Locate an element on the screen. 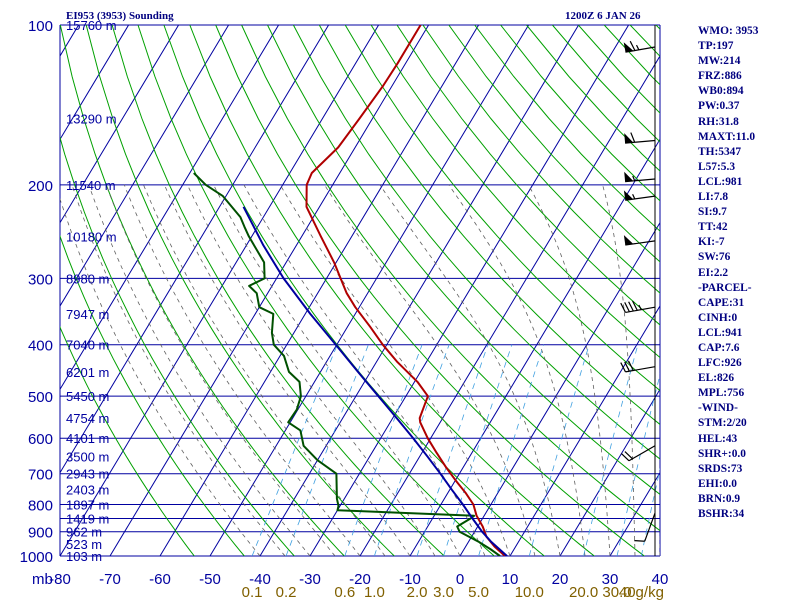 The image size is (800, 605). index-item: SI:9.7 is located at coordinates (748, 212).